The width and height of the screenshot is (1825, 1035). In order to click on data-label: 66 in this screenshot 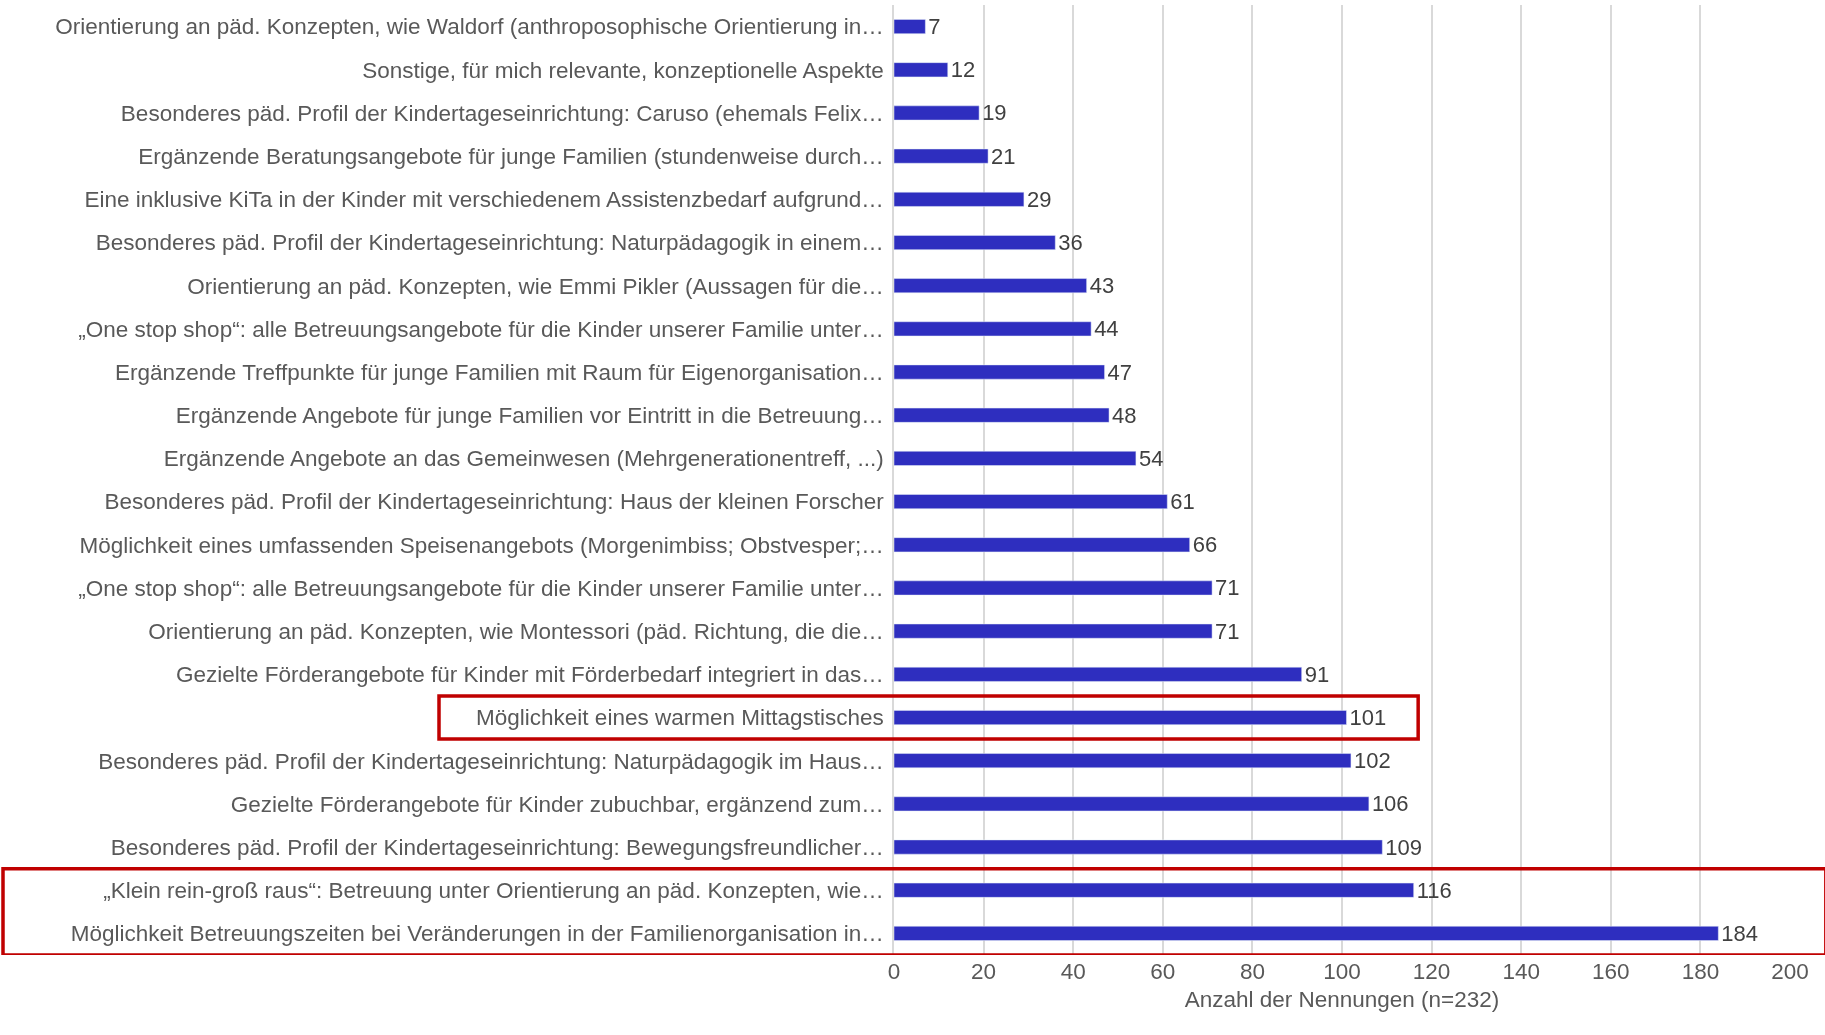, I will do `click(1205, 545)`.